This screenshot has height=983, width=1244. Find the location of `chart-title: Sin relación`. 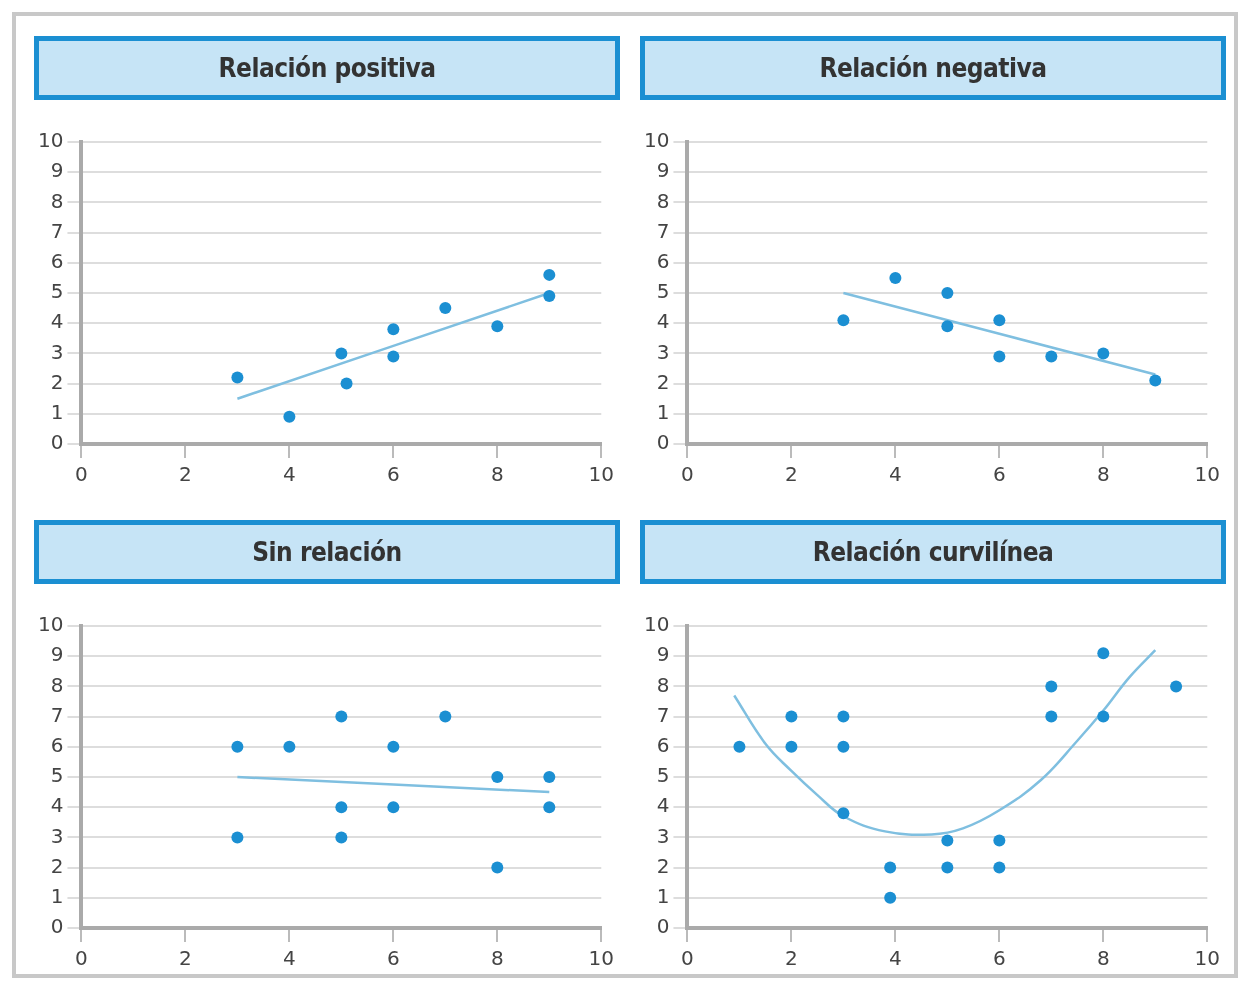

chart-title: Sin relación is located at coordinates (327, 552).